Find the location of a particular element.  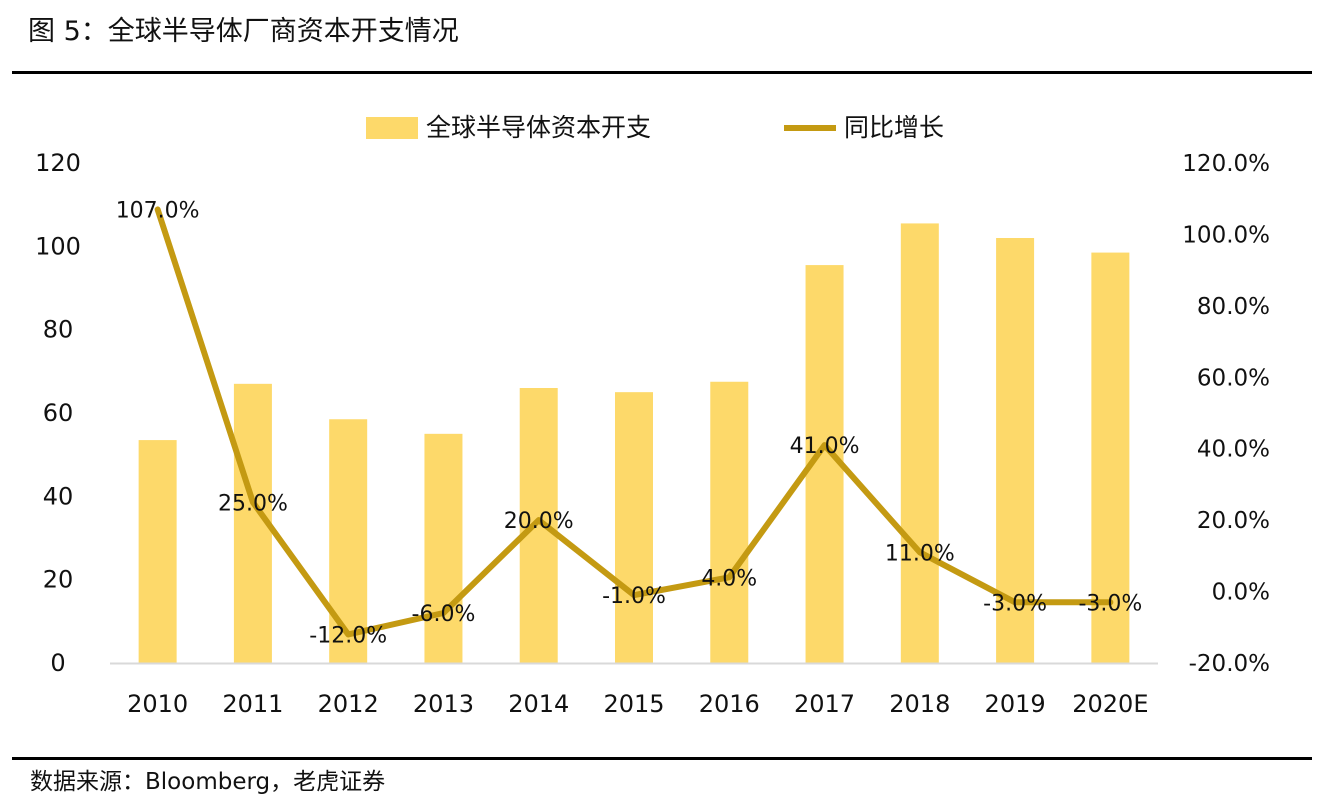

bottom-divider is located at coordinates (662, 758).